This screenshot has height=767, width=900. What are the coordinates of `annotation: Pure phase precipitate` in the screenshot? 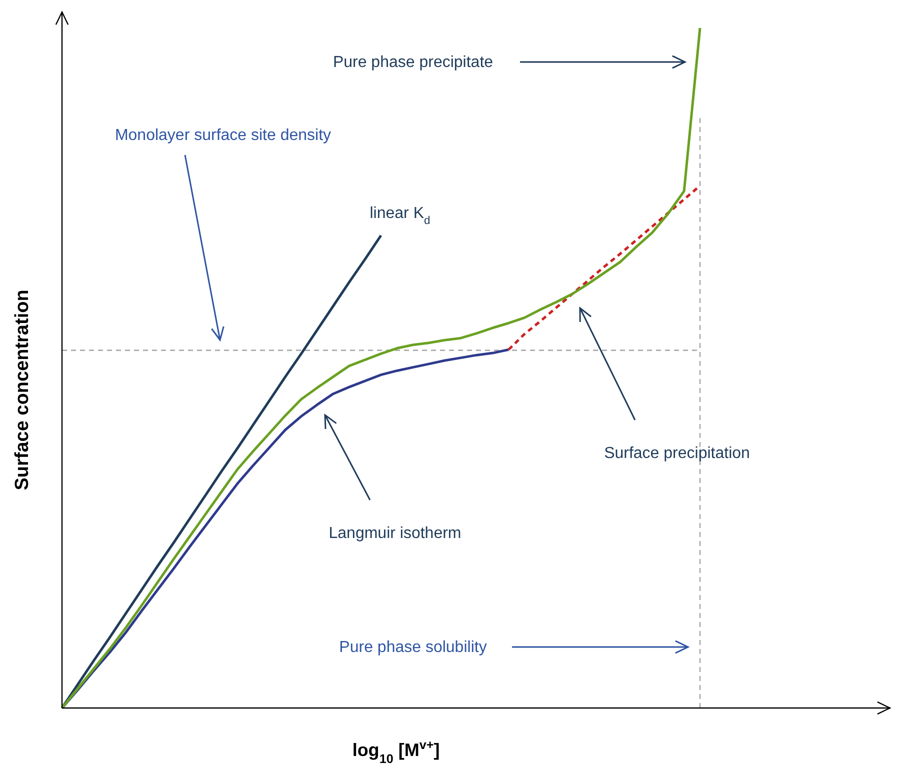 It's located at (413, 62).